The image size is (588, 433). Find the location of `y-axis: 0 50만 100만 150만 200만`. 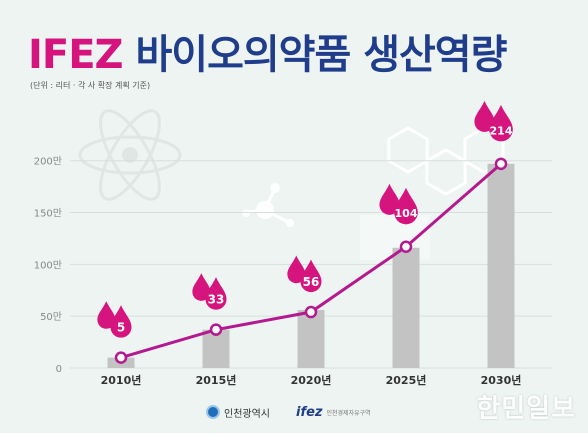

y-axis: 0 50만 100만 150만 200만 is located at coordinates (48, 265).